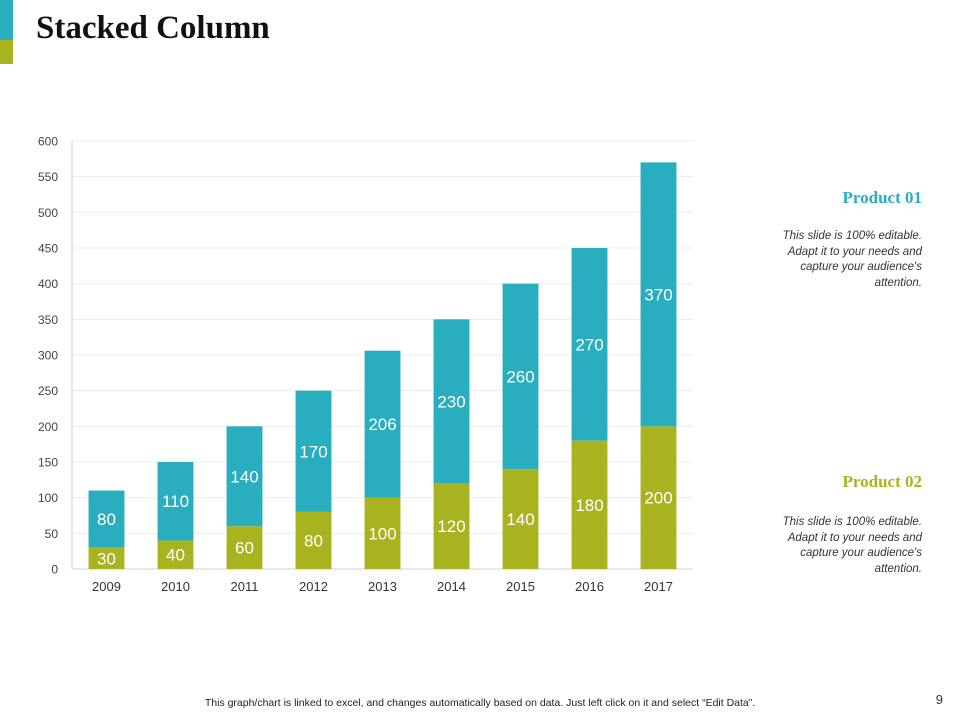  Describe the element at coordinates (48, 356) in the screenshot. I see `y-tick-label-300: 300` at that location.